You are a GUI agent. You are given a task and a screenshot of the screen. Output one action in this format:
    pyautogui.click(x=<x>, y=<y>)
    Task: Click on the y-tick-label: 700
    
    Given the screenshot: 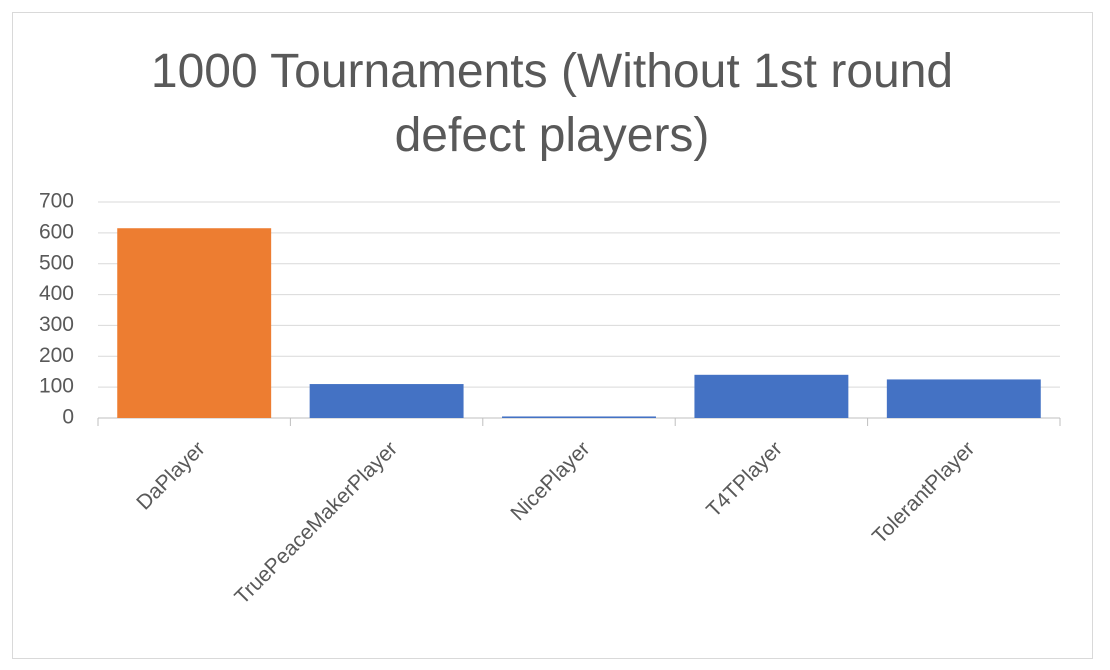 What is the action you would take?
    pyautogui.click(x=56, y=201)
    